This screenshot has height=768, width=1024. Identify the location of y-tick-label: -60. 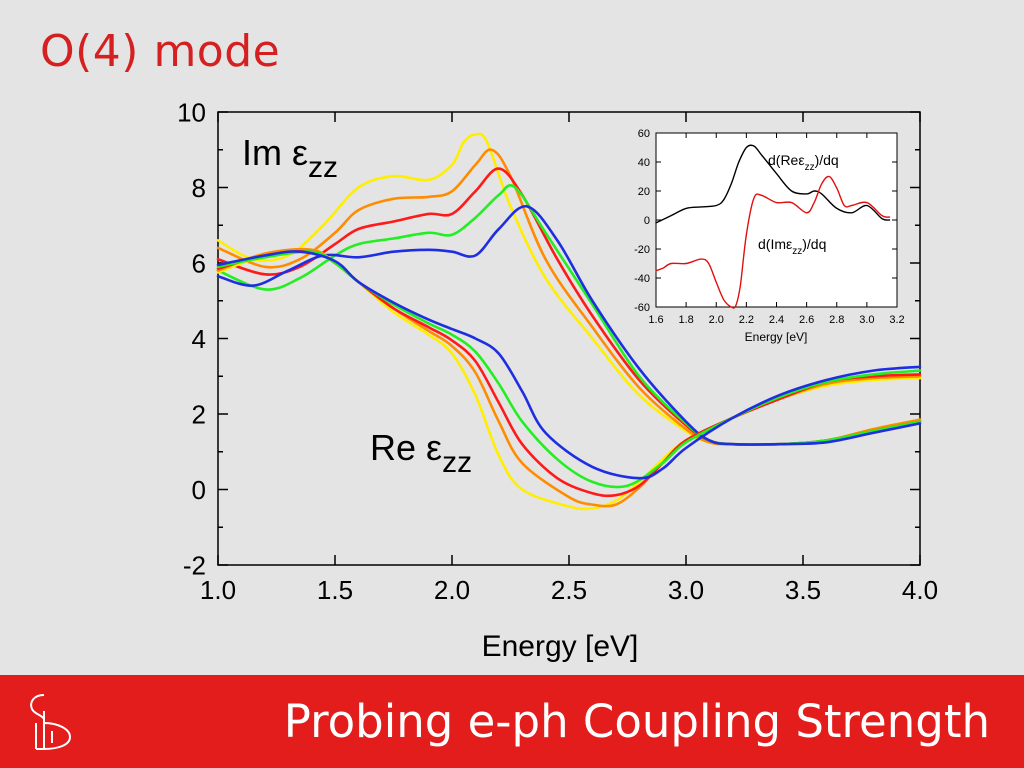
(642, 308).